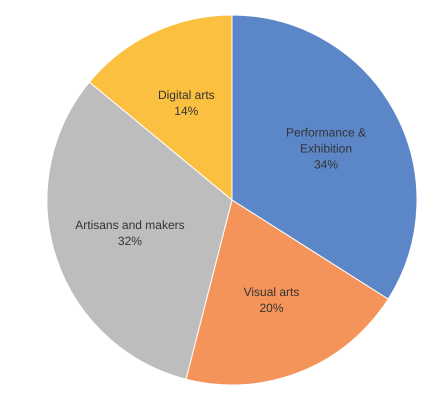  Describe the element at coordinates (186, 111) in the screenshot. I see `data-label: 14%` at that location.